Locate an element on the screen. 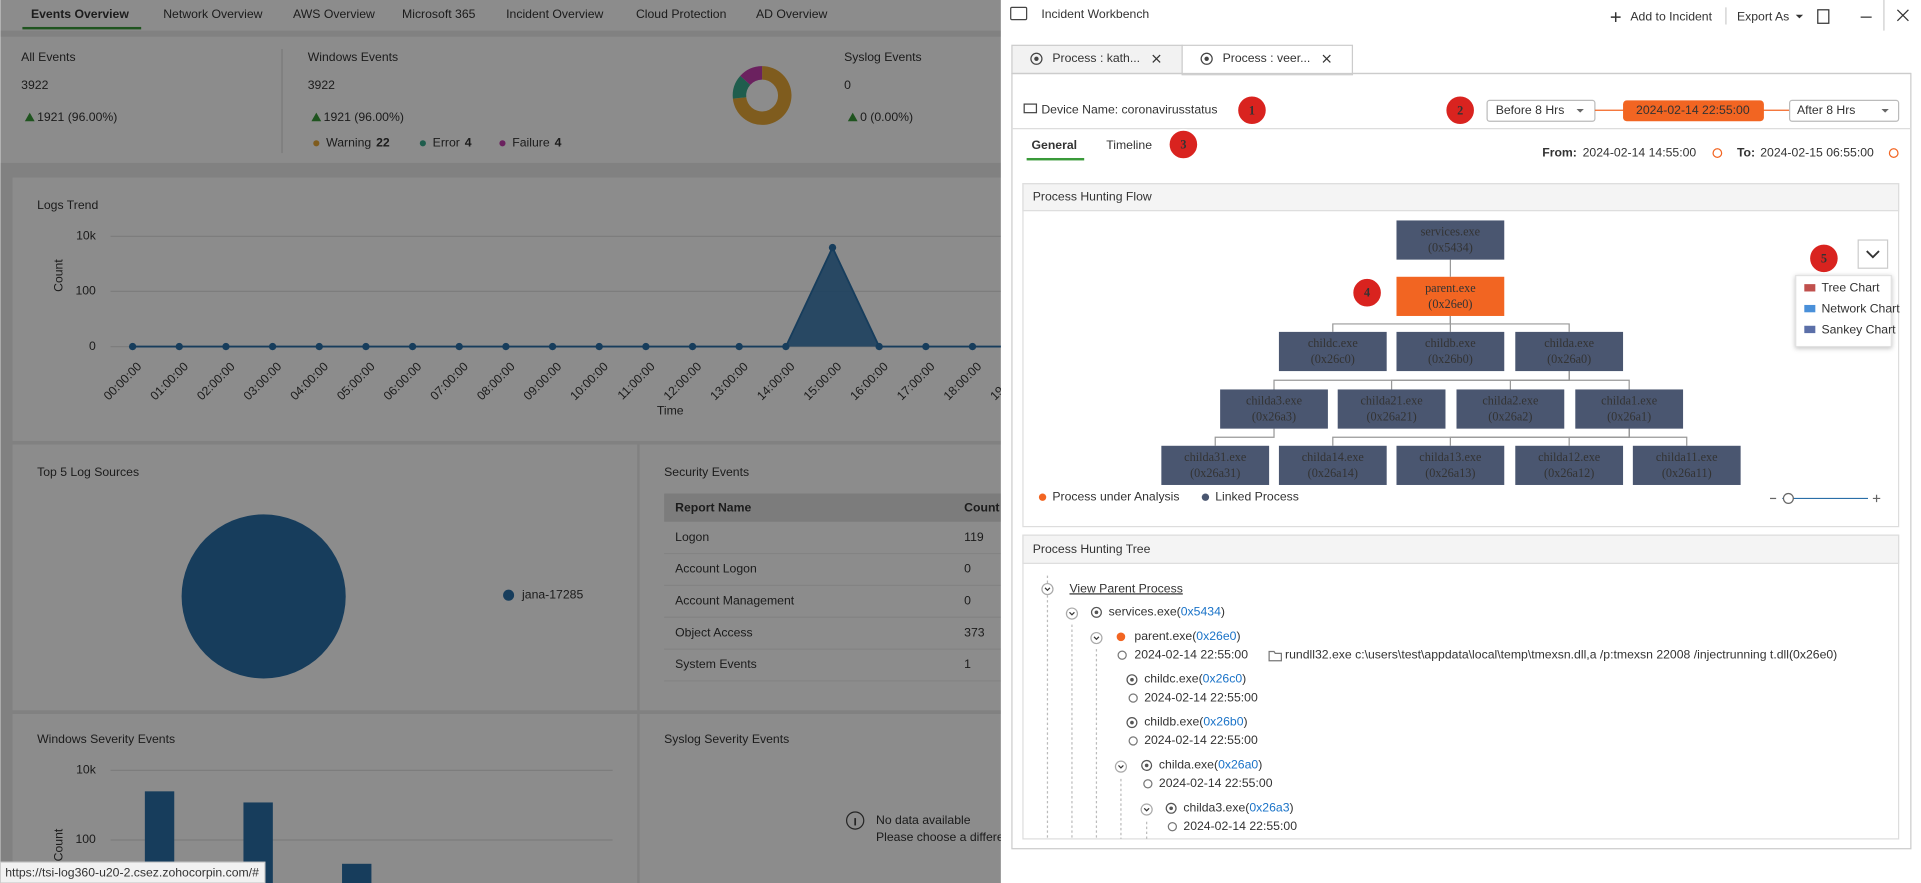  table-cell: 1 is located at coordinates (967, 664).